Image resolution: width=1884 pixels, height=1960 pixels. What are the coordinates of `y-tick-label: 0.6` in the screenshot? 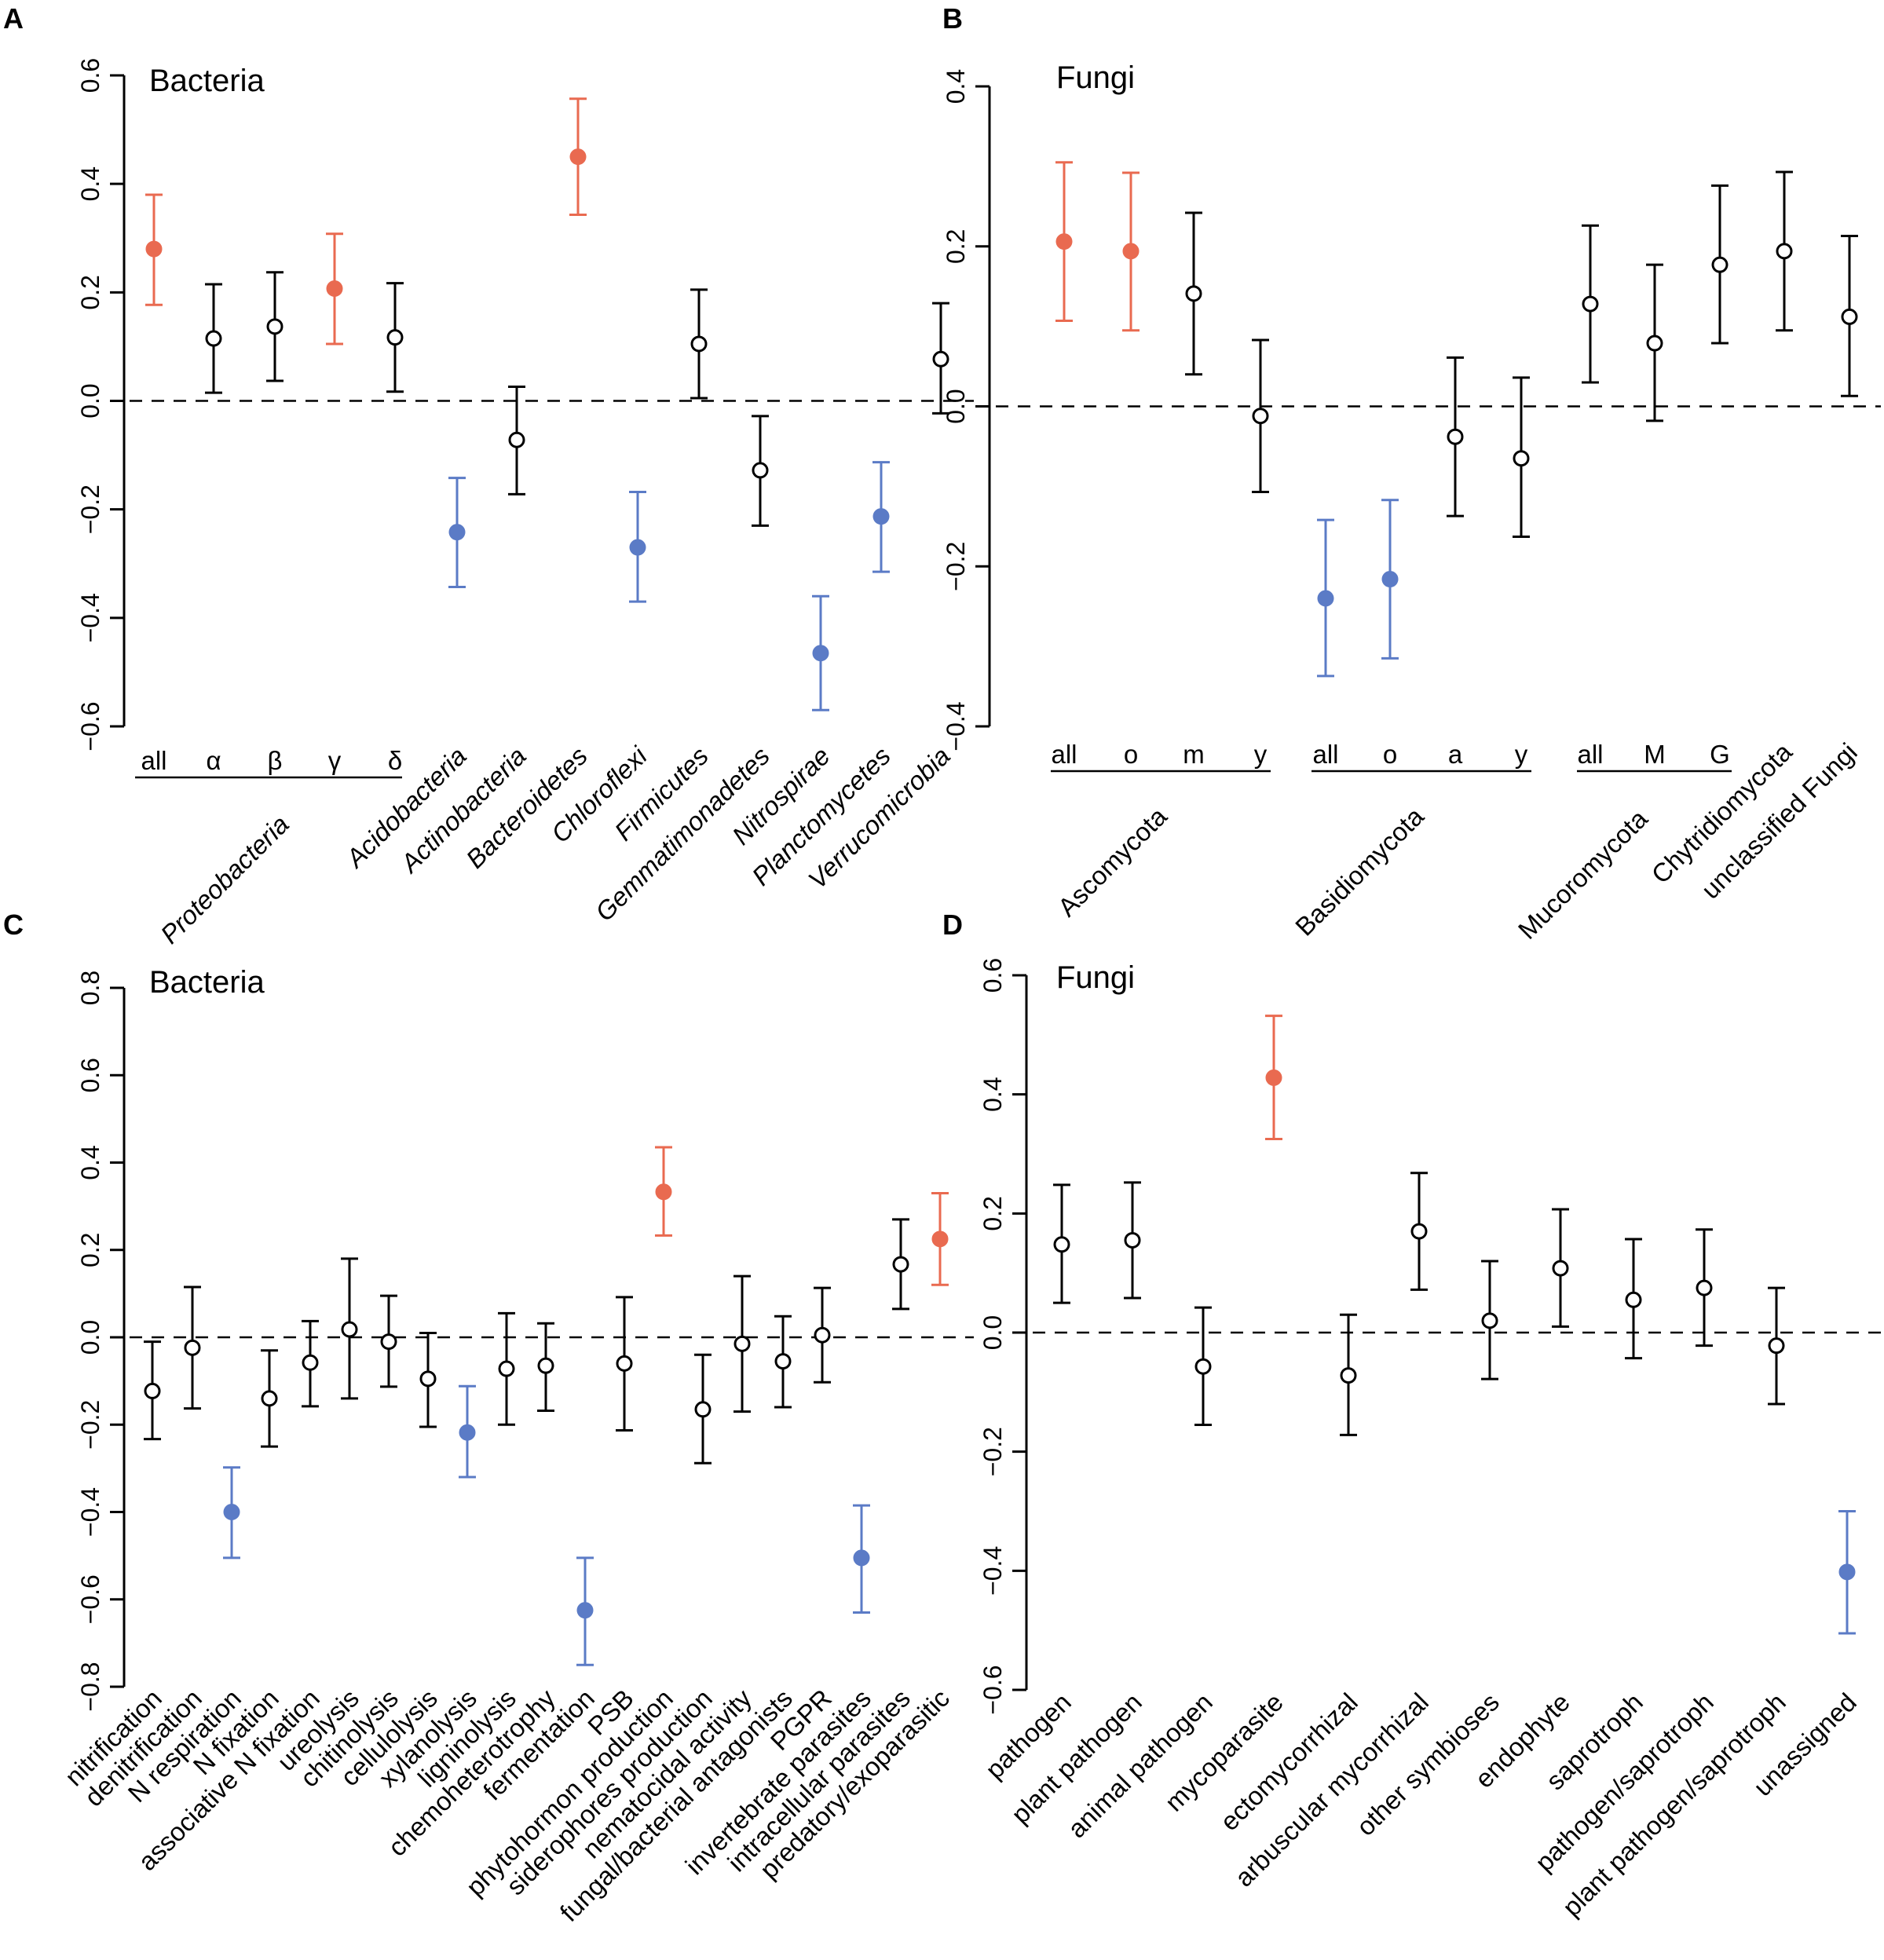 It's located at (90, 1075).